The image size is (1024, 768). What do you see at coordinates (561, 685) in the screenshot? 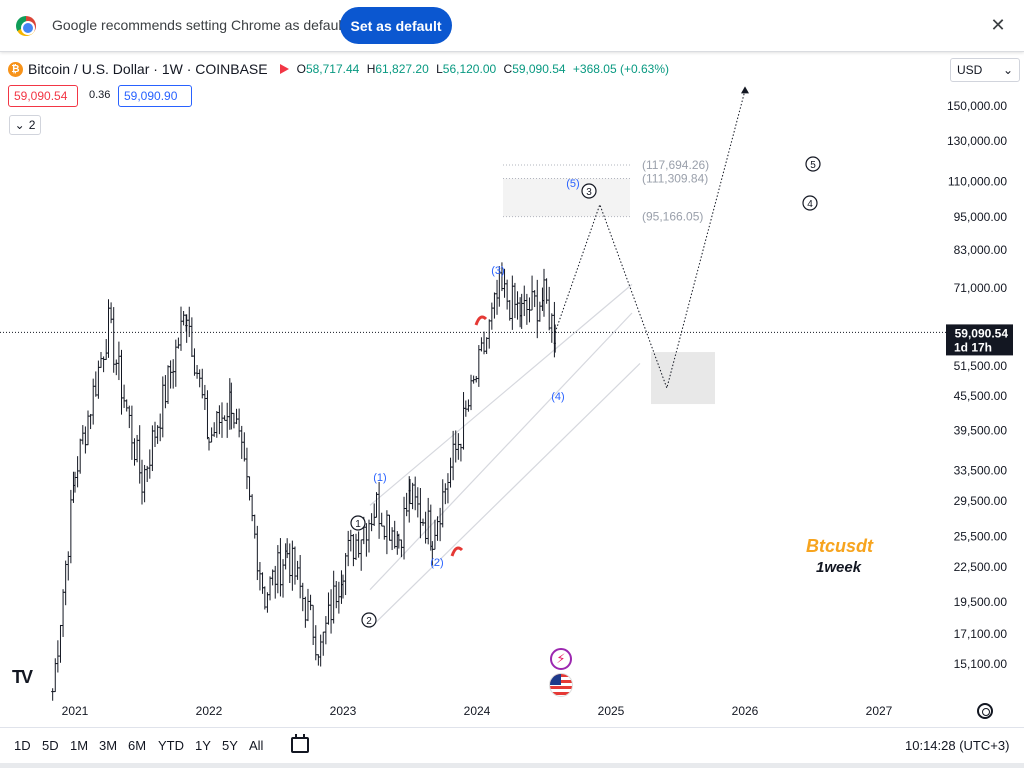
I see `us-flag-icon` at bounding box center [561, 685].